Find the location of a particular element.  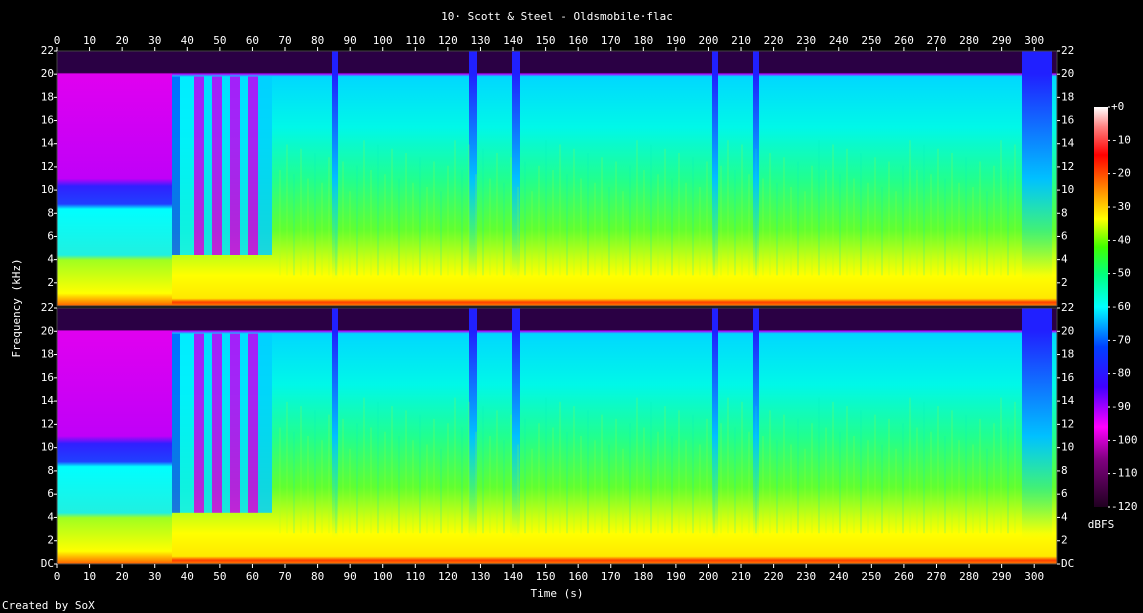

x-tick-label: 190 is located at coordinates (676, 40).